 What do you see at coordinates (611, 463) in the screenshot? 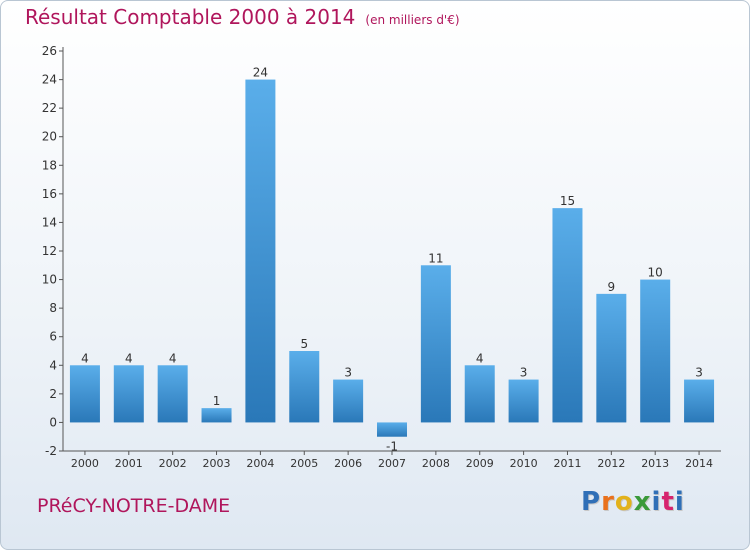
I see `x-tick-label: 2012` at bounding box center [611, 463].